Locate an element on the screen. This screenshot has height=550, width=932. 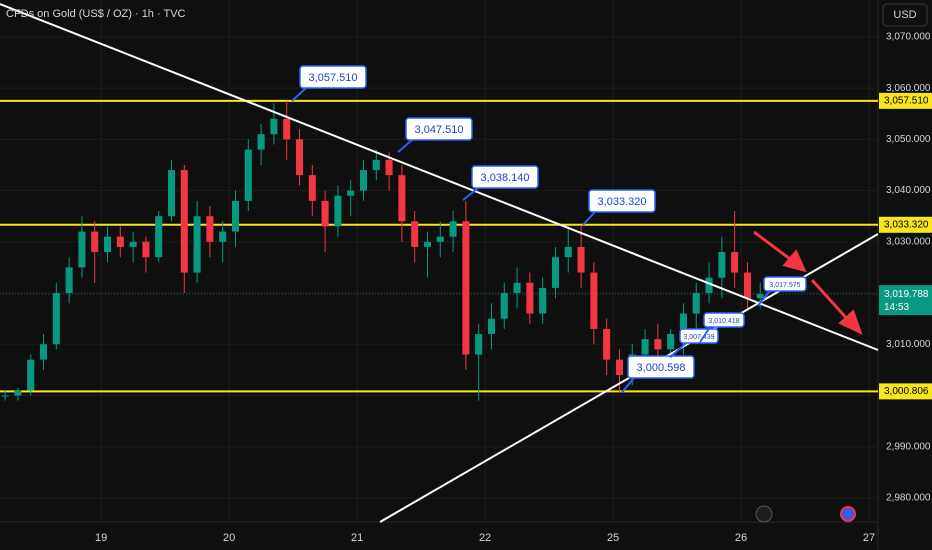
y-tick-label: 3,030.000 is located at coordinates (908, 241).